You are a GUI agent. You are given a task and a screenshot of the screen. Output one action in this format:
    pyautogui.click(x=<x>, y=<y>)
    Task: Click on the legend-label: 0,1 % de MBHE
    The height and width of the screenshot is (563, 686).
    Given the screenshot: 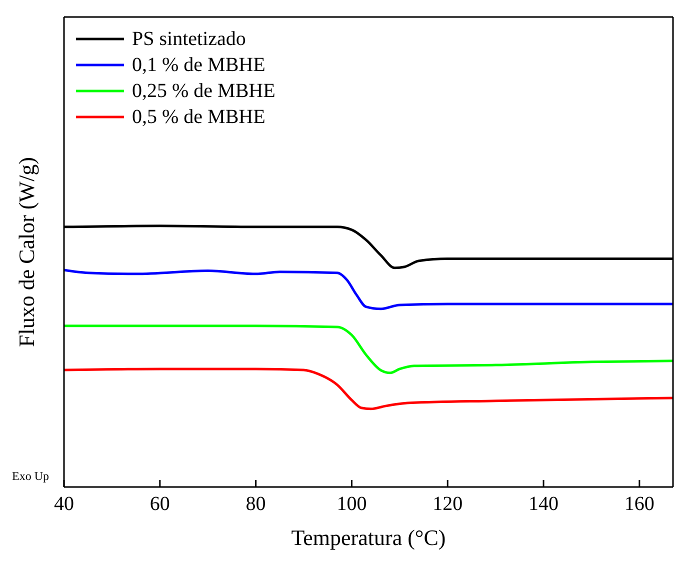 What is the action you would take?
    pyautogui.click(x=199, y=65)
    